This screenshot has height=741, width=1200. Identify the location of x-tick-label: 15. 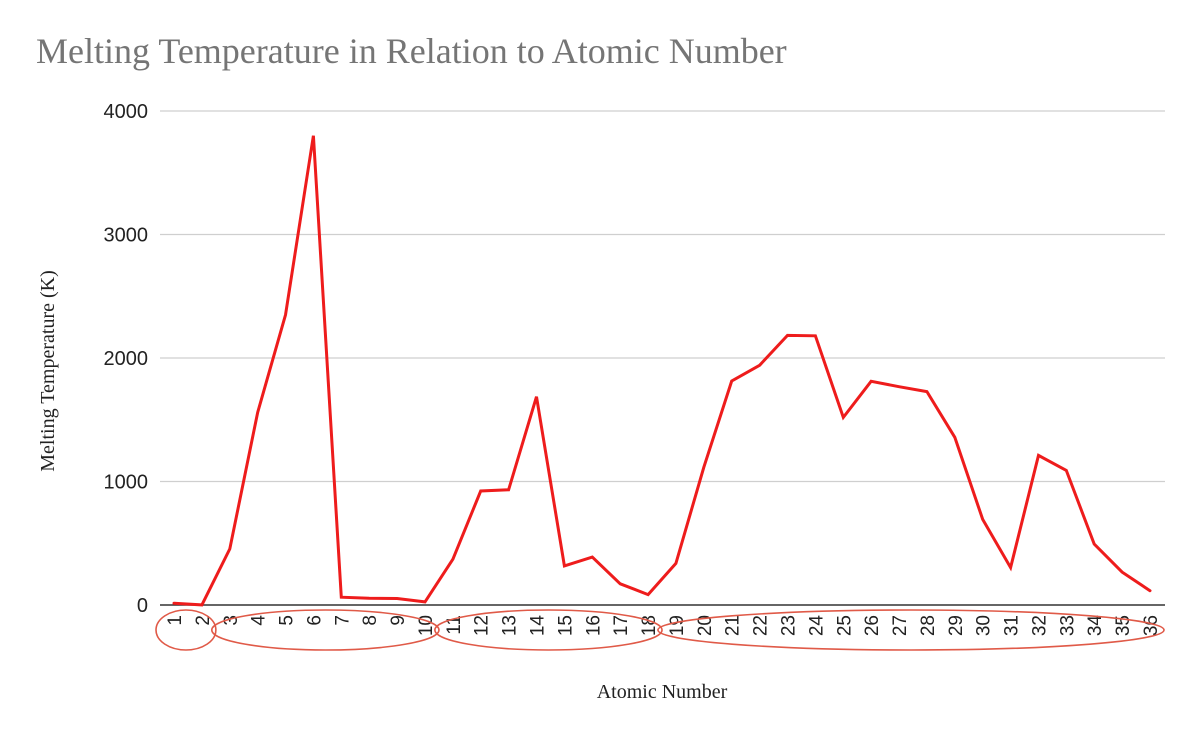
(565, 625).